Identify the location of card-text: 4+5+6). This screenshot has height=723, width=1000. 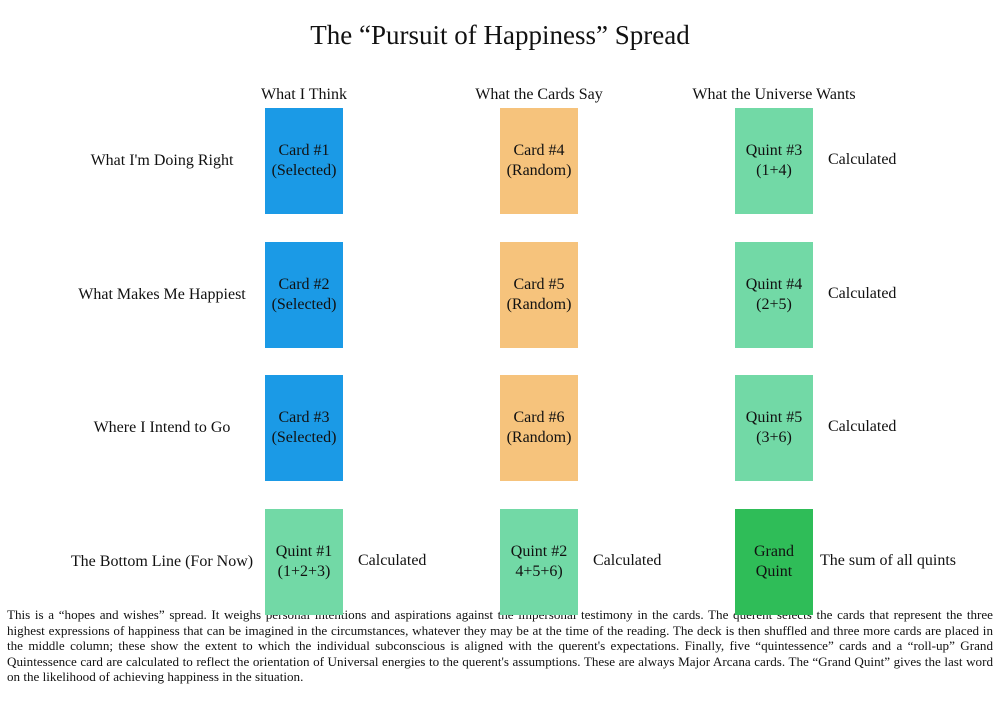
(539, 571).